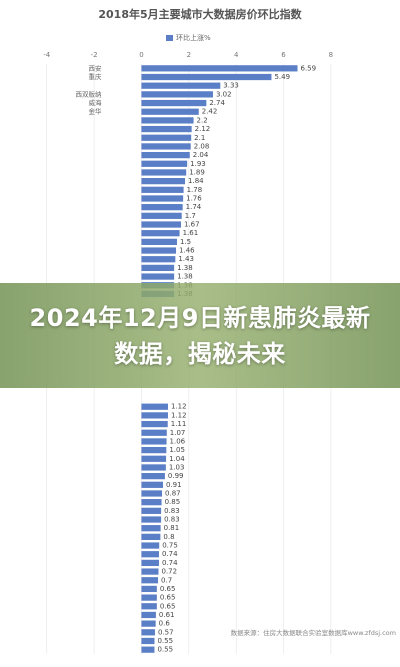 The height and width of the screenshot is (667, 400). What do you see at coordinates (177, 450) in the screenshot?
I see `value-label: 1.05` at bounding box center [177, 450].